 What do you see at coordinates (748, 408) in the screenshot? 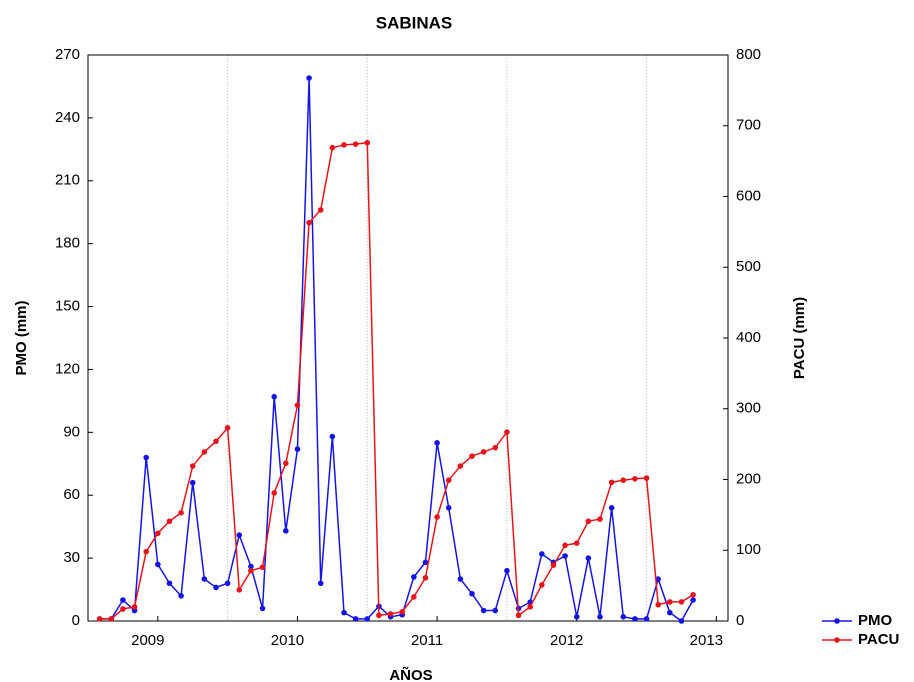
I see `y2-tick-label: 300` at bounding box center [748, 408].